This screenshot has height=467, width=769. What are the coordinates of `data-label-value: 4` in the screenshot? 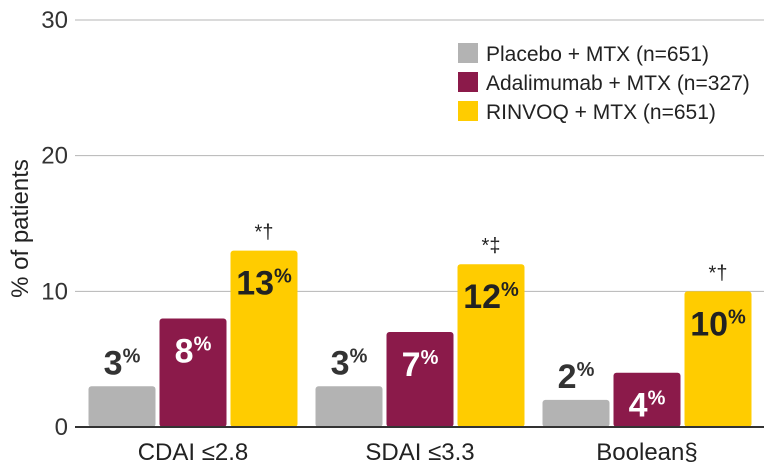 It's located at (638, 406).